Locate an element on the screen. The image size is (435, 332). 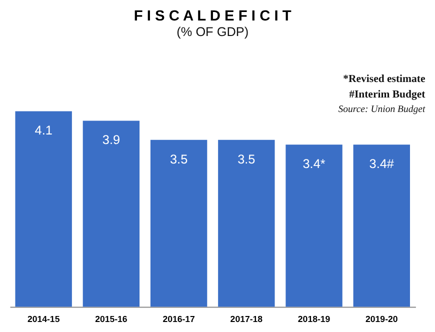
chart-title: F I S C A L D E F I C I T is located at coordinates (213, 16).